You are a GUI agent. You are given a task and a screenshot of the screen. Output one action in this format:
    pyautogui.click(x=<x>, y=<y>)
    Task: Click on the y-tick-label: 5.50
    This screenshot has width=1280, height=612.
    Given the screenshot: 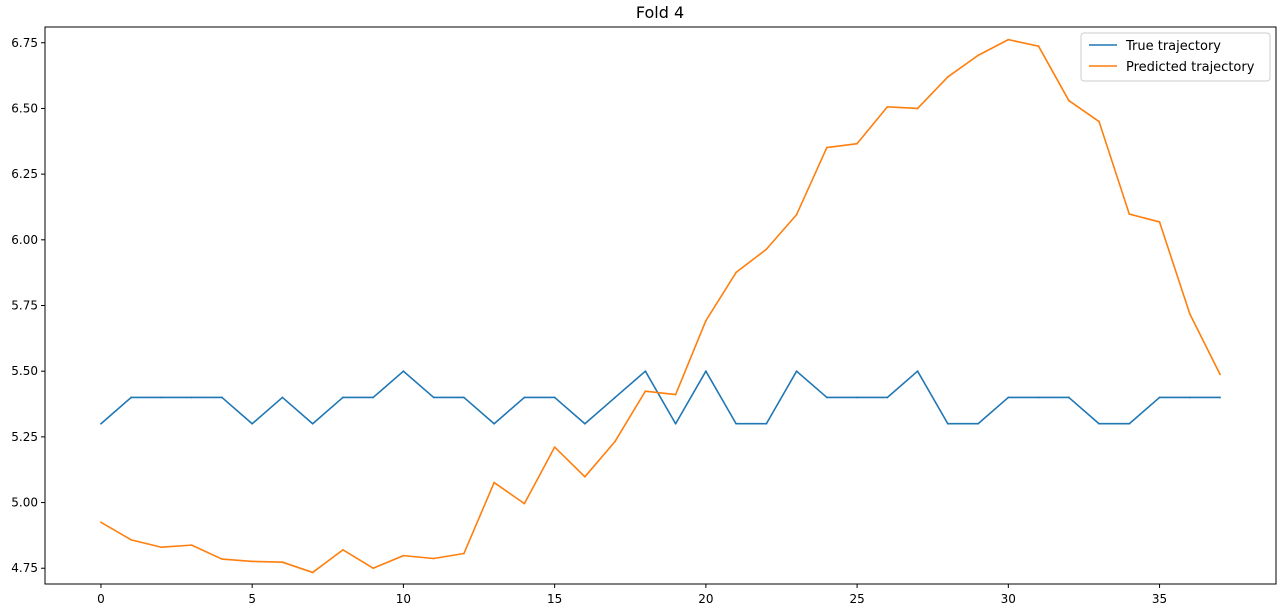 What is the action you would take?
    pyautogui.click(x=24, y=371)
    